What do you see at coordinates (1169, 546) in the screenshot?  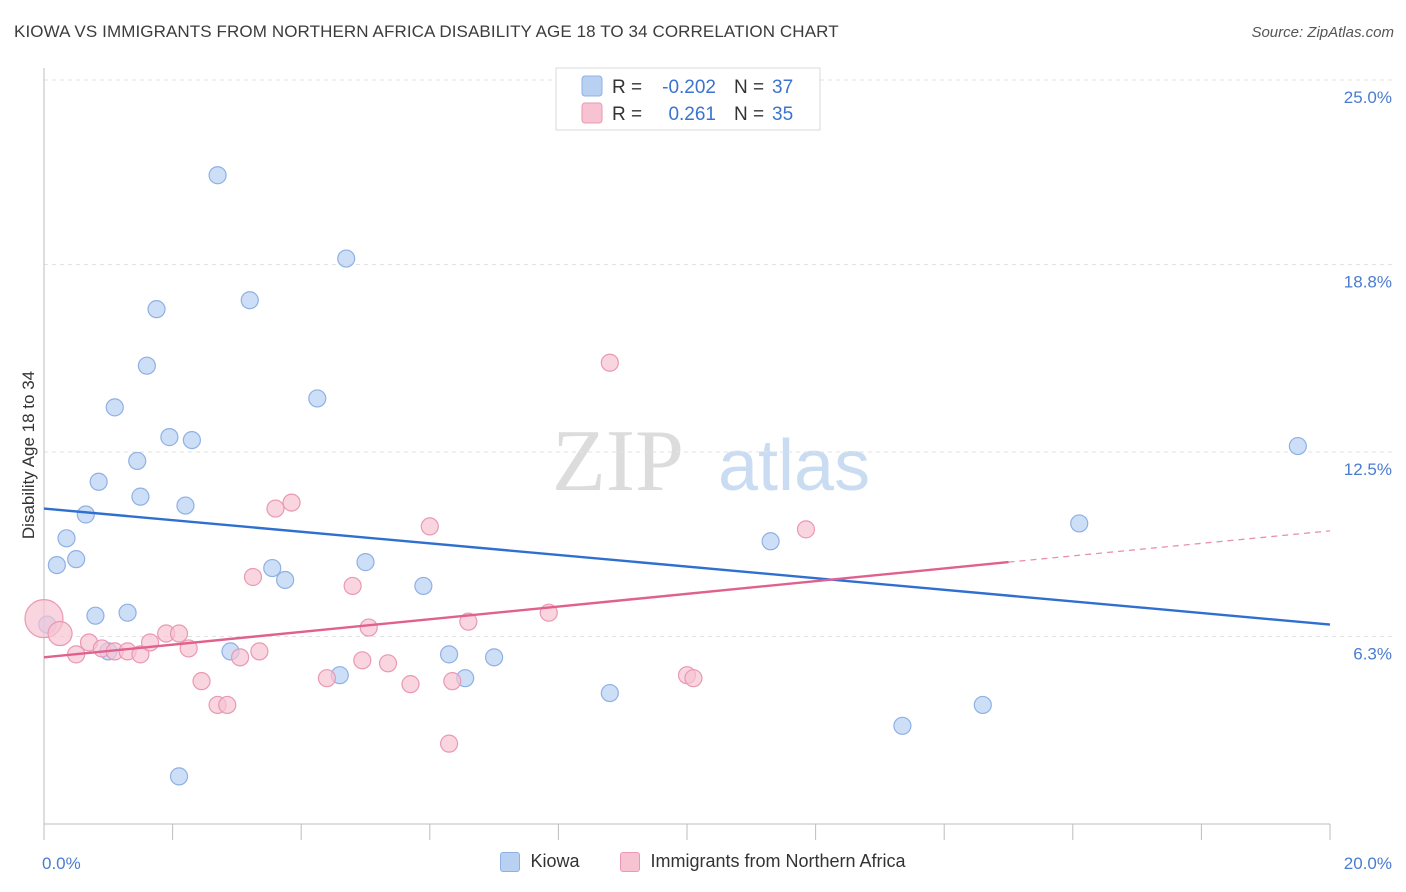 I see `immigrants-trend-extension` at bounding box center [1169, 546].